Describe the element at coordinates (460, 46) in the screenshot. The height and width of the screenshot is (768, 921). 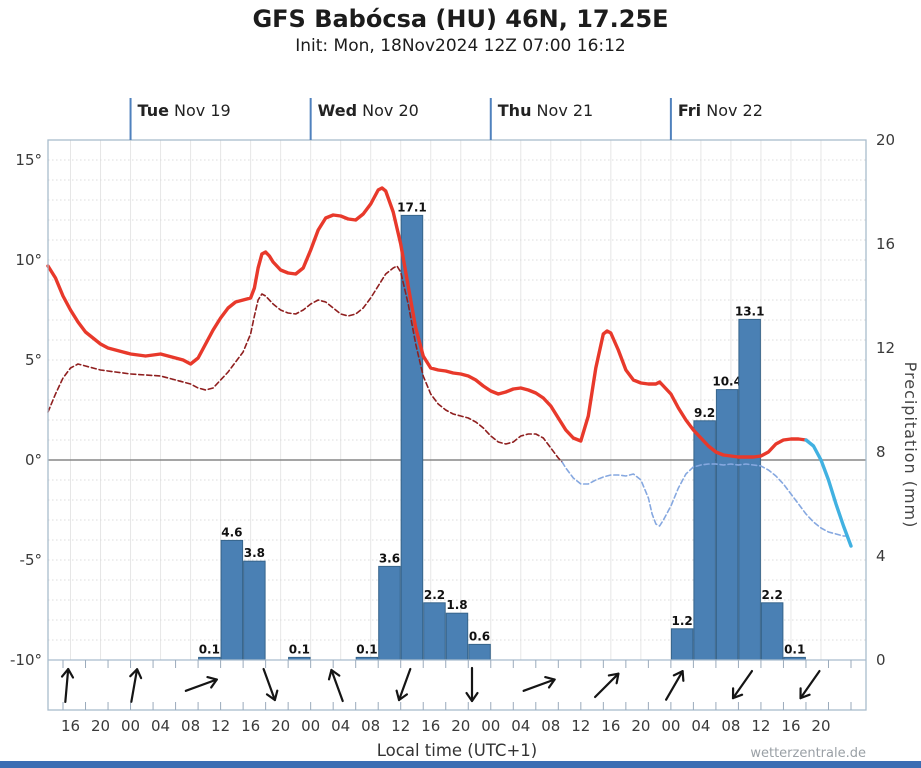
I see `page-subtitle: Init: Mon, 18Nov2024 12Z 07:00 16:12` at that location.